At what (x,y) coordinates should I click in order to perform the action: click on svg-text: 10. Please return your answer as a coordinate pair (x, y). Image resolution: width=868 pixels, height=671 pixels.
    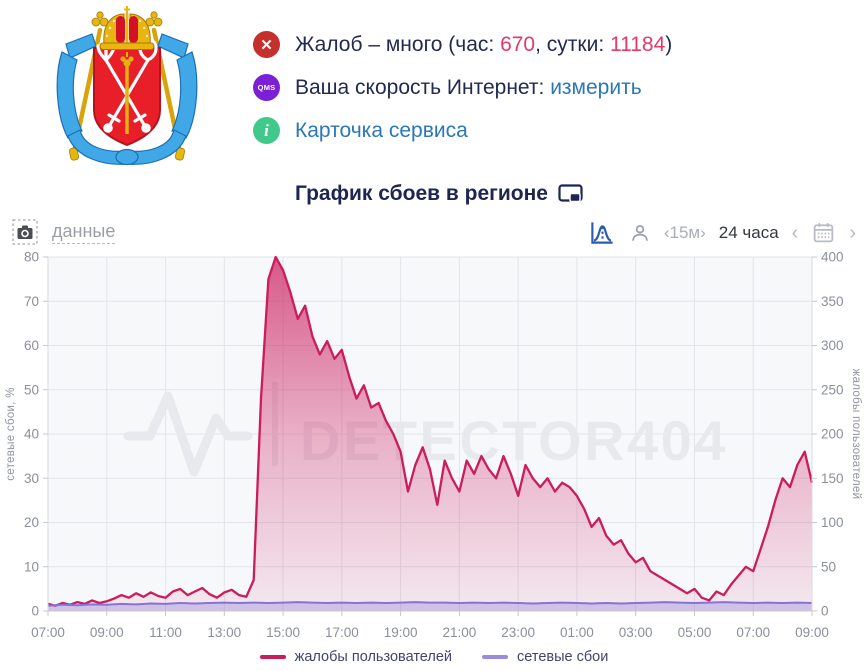
    Looking at the image, I should click on (31, 566).